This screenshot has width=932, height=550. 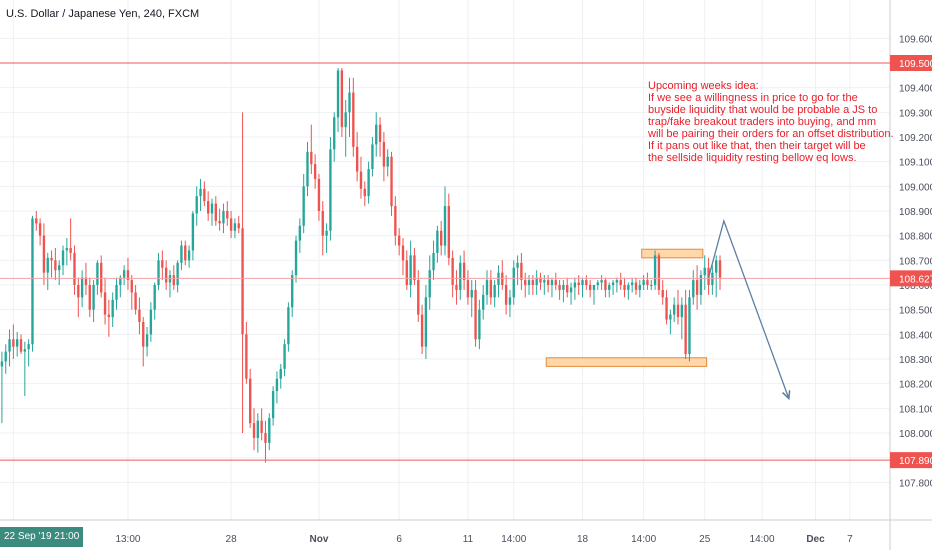 I want to click on level-price-label: 109.500, so click(x=915, y=64).